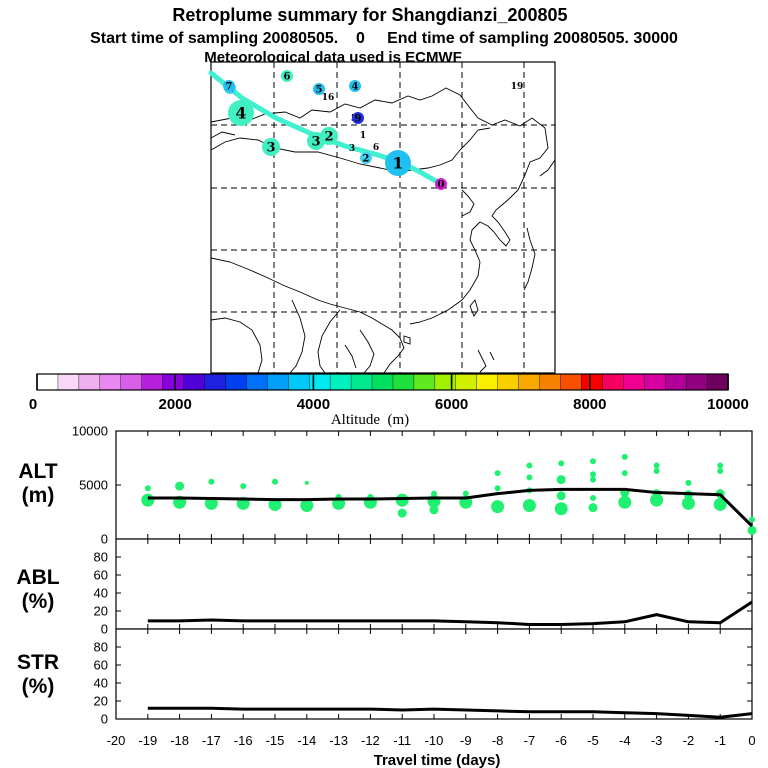  I want to click on map-marker-label-15: 7, so click(229, 87).